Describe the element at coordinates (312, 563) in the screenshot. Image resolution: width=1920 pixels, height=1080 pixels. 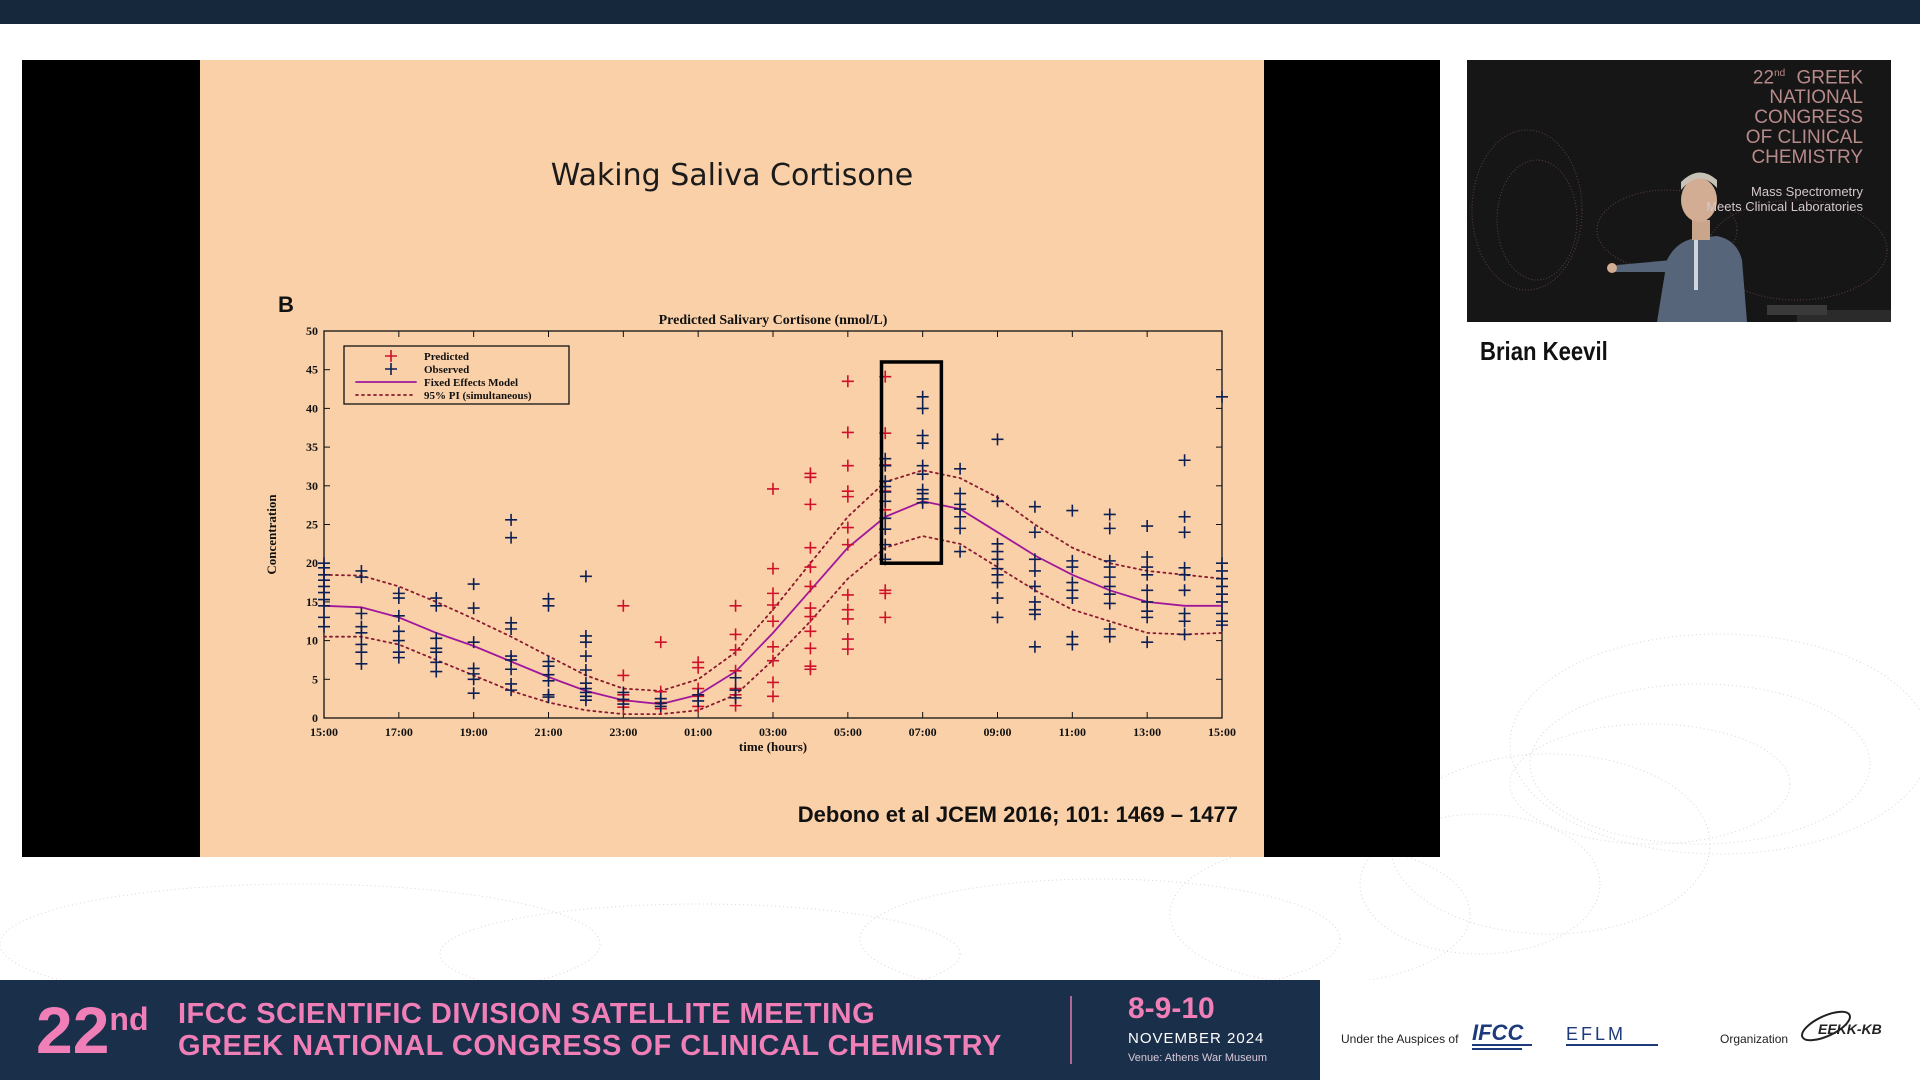
I see `y-tick-label: 20` at that location.